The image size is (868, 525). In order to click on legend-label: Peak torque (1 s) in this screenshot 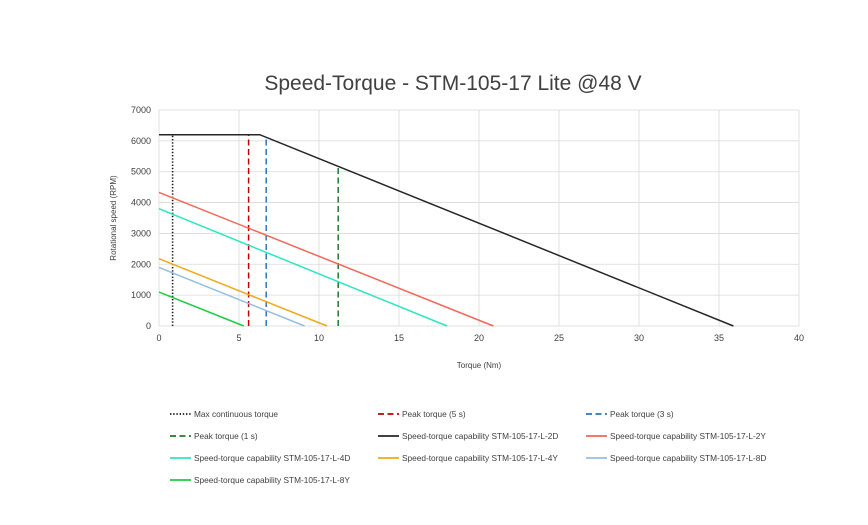, I will do `click(226, 436)`.